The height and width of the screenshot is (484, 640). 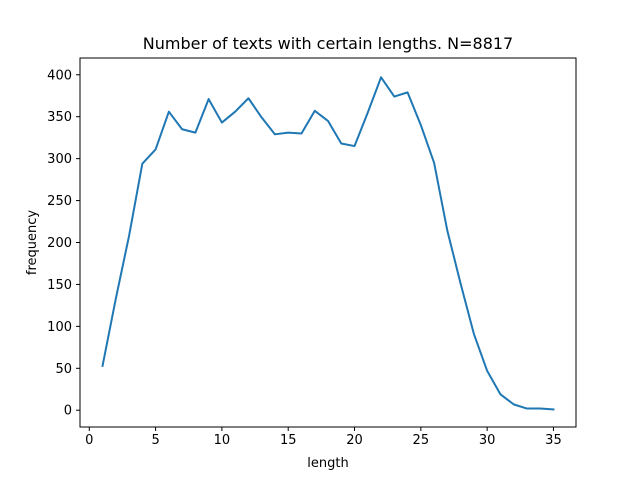 I want to click on x-tick-label: 35, so click(x=553, y=440).